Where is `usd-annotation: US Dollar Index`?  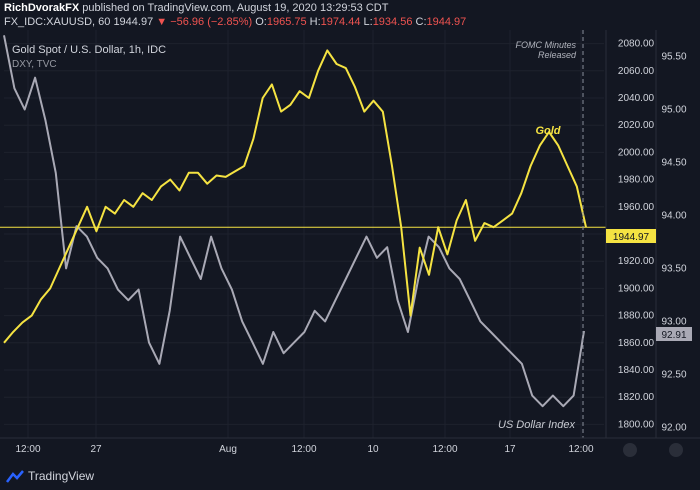
usd-annotation: US Dollar Index is located at coordinates (537, 425).